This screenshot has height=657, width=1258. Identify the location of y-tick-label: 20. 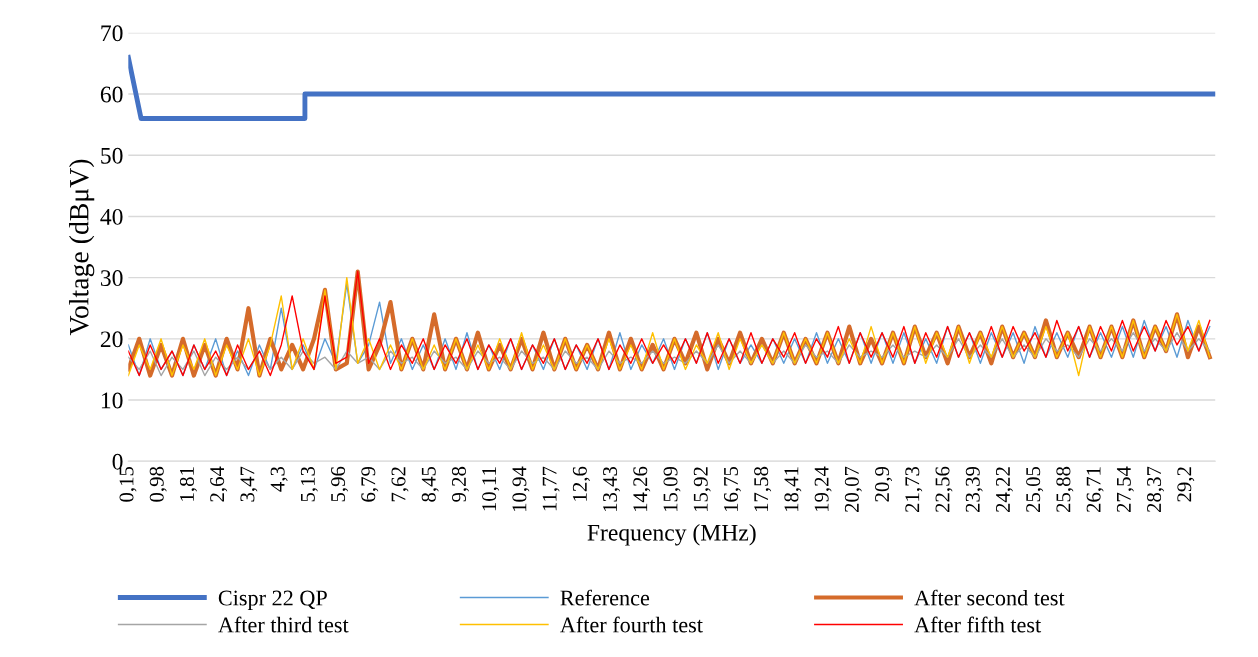
(111, 339).